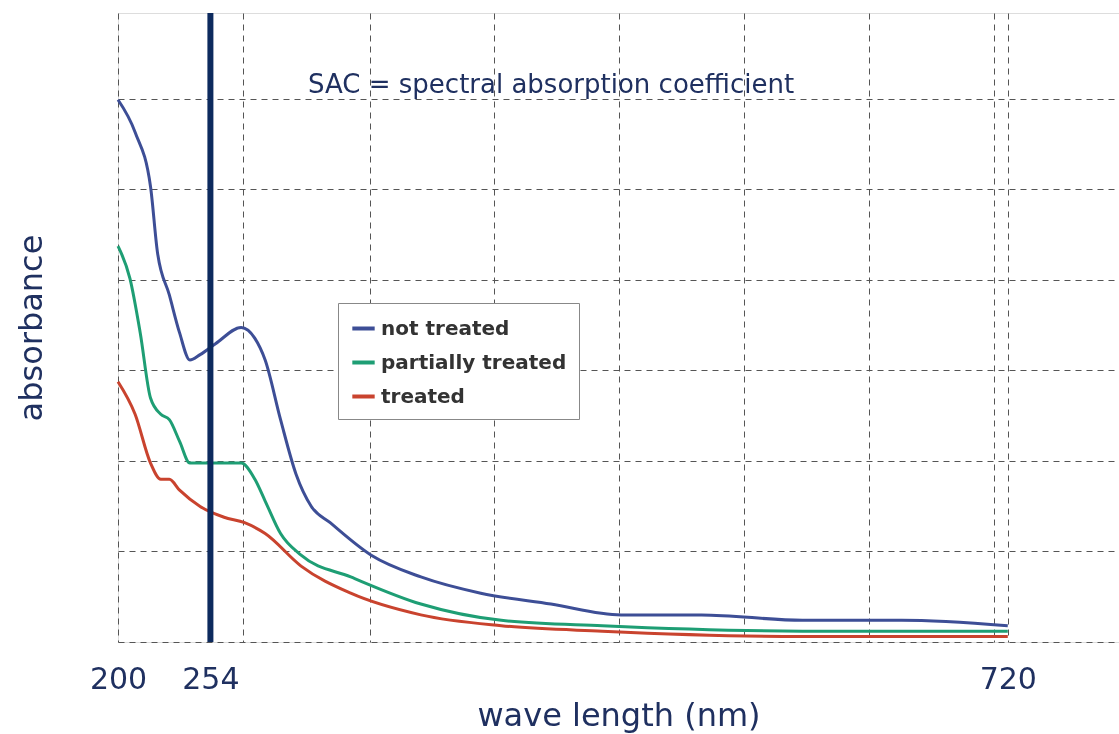 Image resolution: width=1119 pixels, height=734 pixels. Describe the element at coordinates (211, 678) in the screenshot. I see `x-tick-label: 254` at that location.